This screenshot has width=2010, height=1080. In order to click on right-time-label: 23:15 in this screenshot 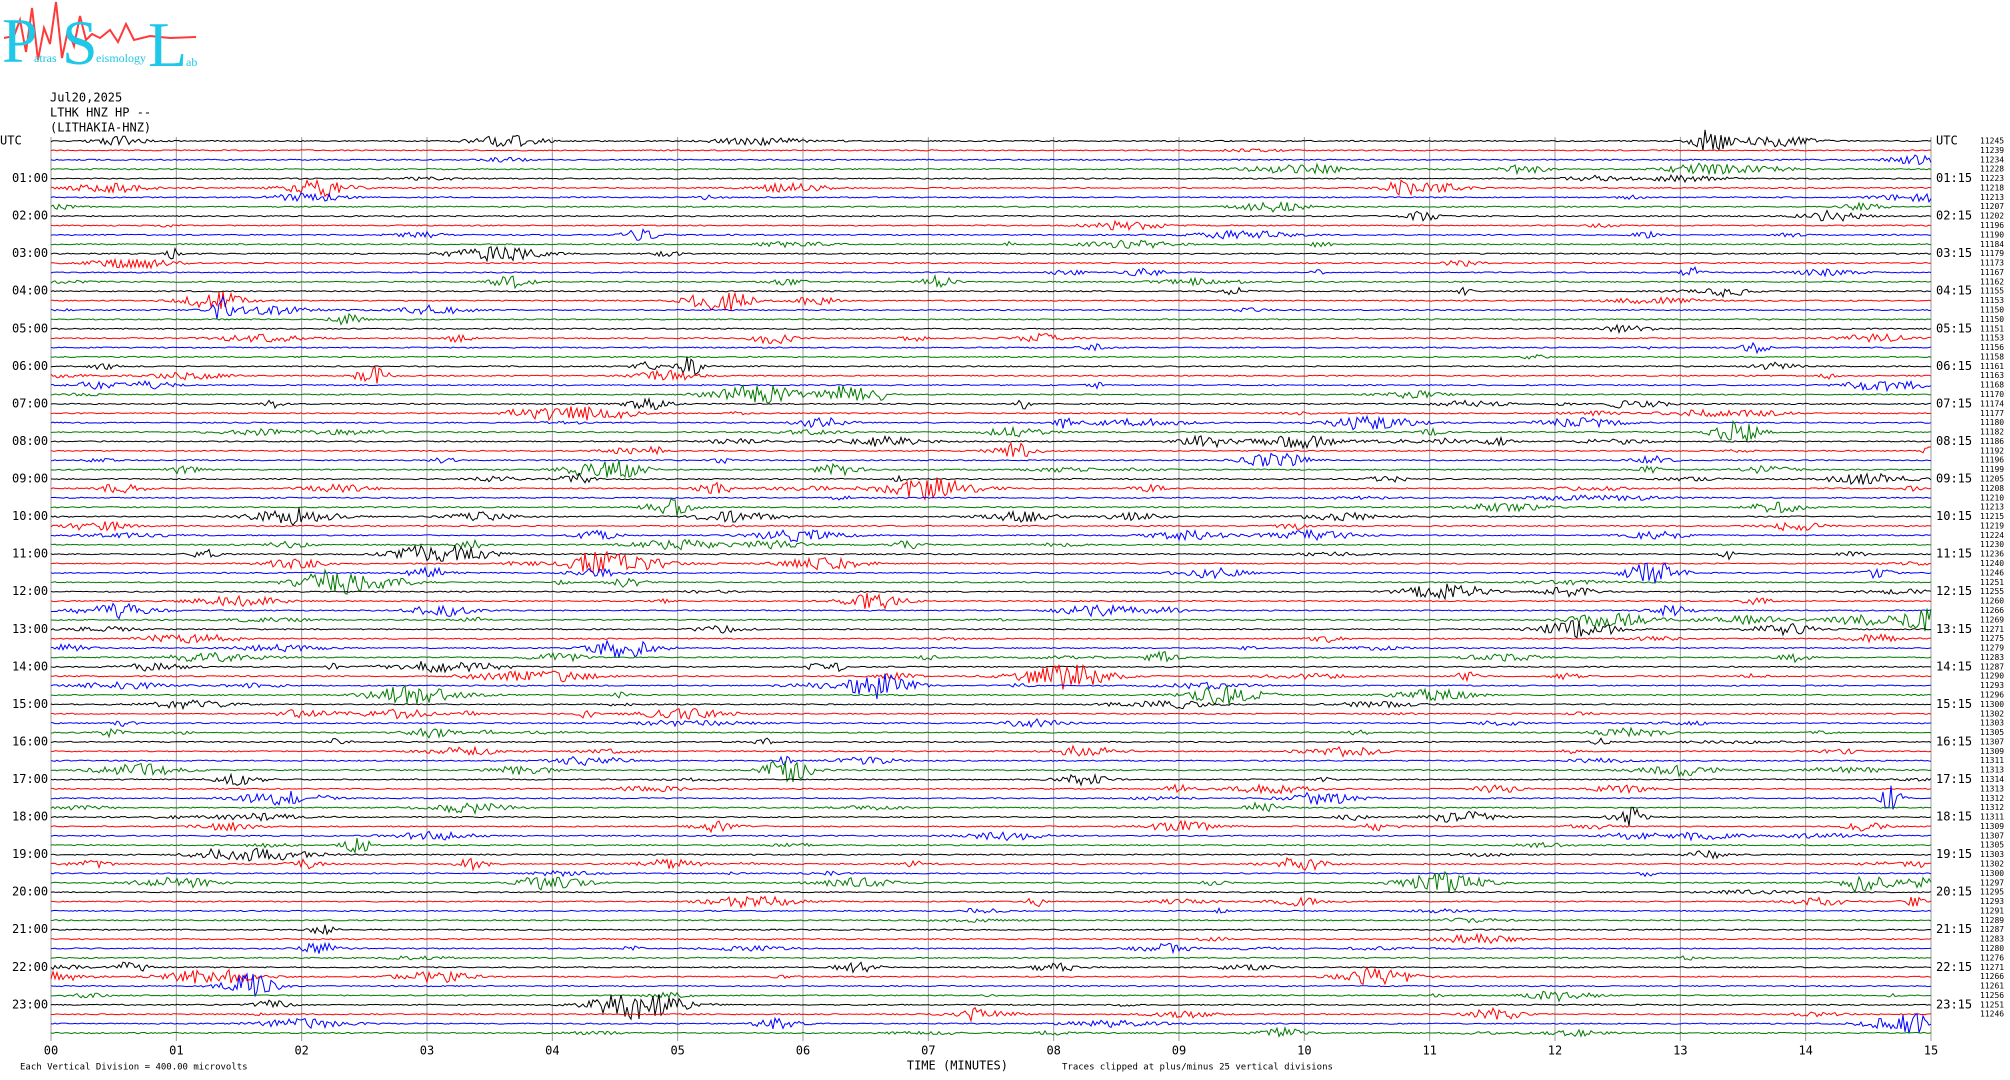, I will do `click(1954, 1004)`.